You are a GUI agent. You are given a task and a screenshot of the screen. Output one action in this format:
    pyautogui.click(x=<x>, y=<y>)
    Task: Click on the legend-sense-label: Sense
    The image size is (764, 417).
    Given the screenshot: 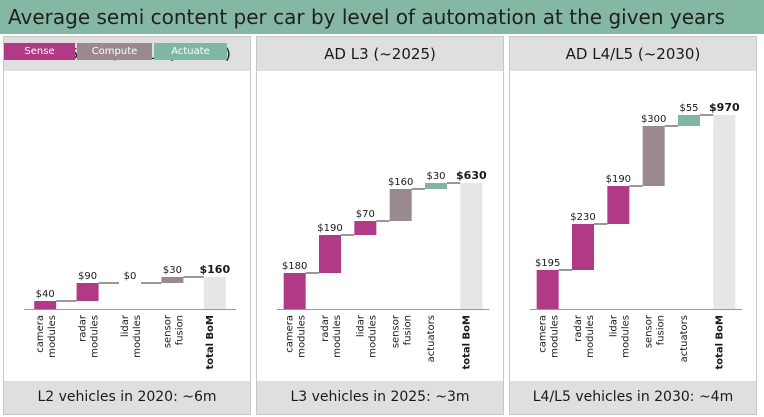 What is the action you would take?
    pyautogui.click(x=39, y=51)
    